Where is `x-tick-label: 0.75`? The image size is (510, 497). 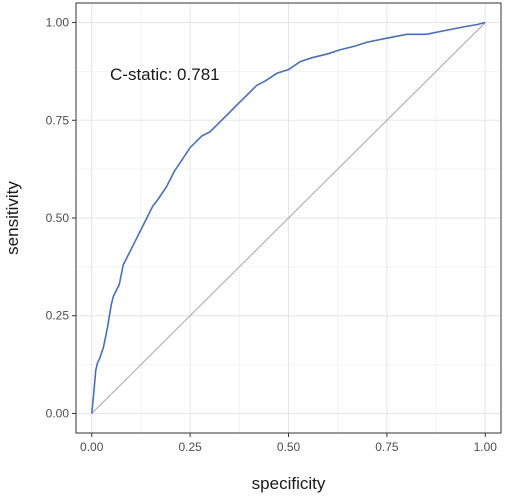
x-tick-label: 0.75 is located at coordinates (387, 447).